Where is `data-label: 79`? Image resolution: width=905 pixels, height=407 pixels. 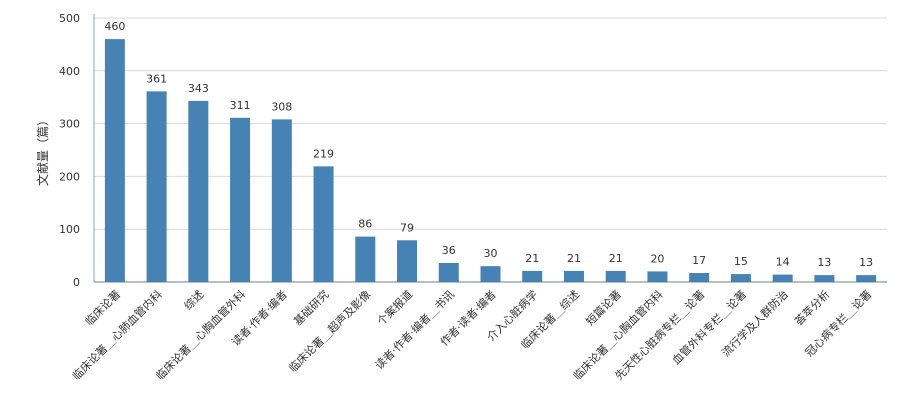 data-label: 79 is located at coordinates (407, 227).